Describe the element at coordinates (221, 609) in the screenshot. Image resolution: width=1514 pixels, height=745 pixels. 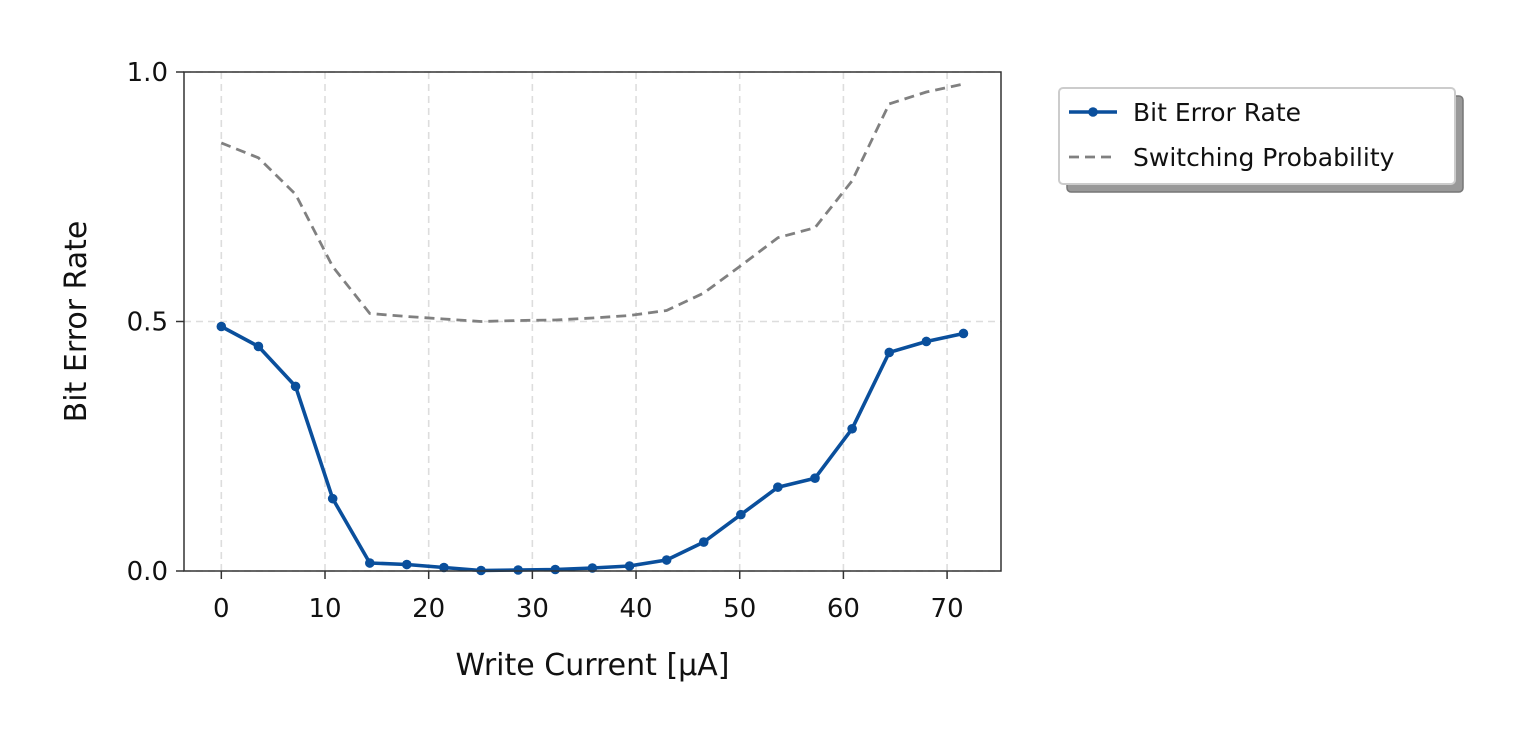
I see `x-tick-label: 0` at that location.